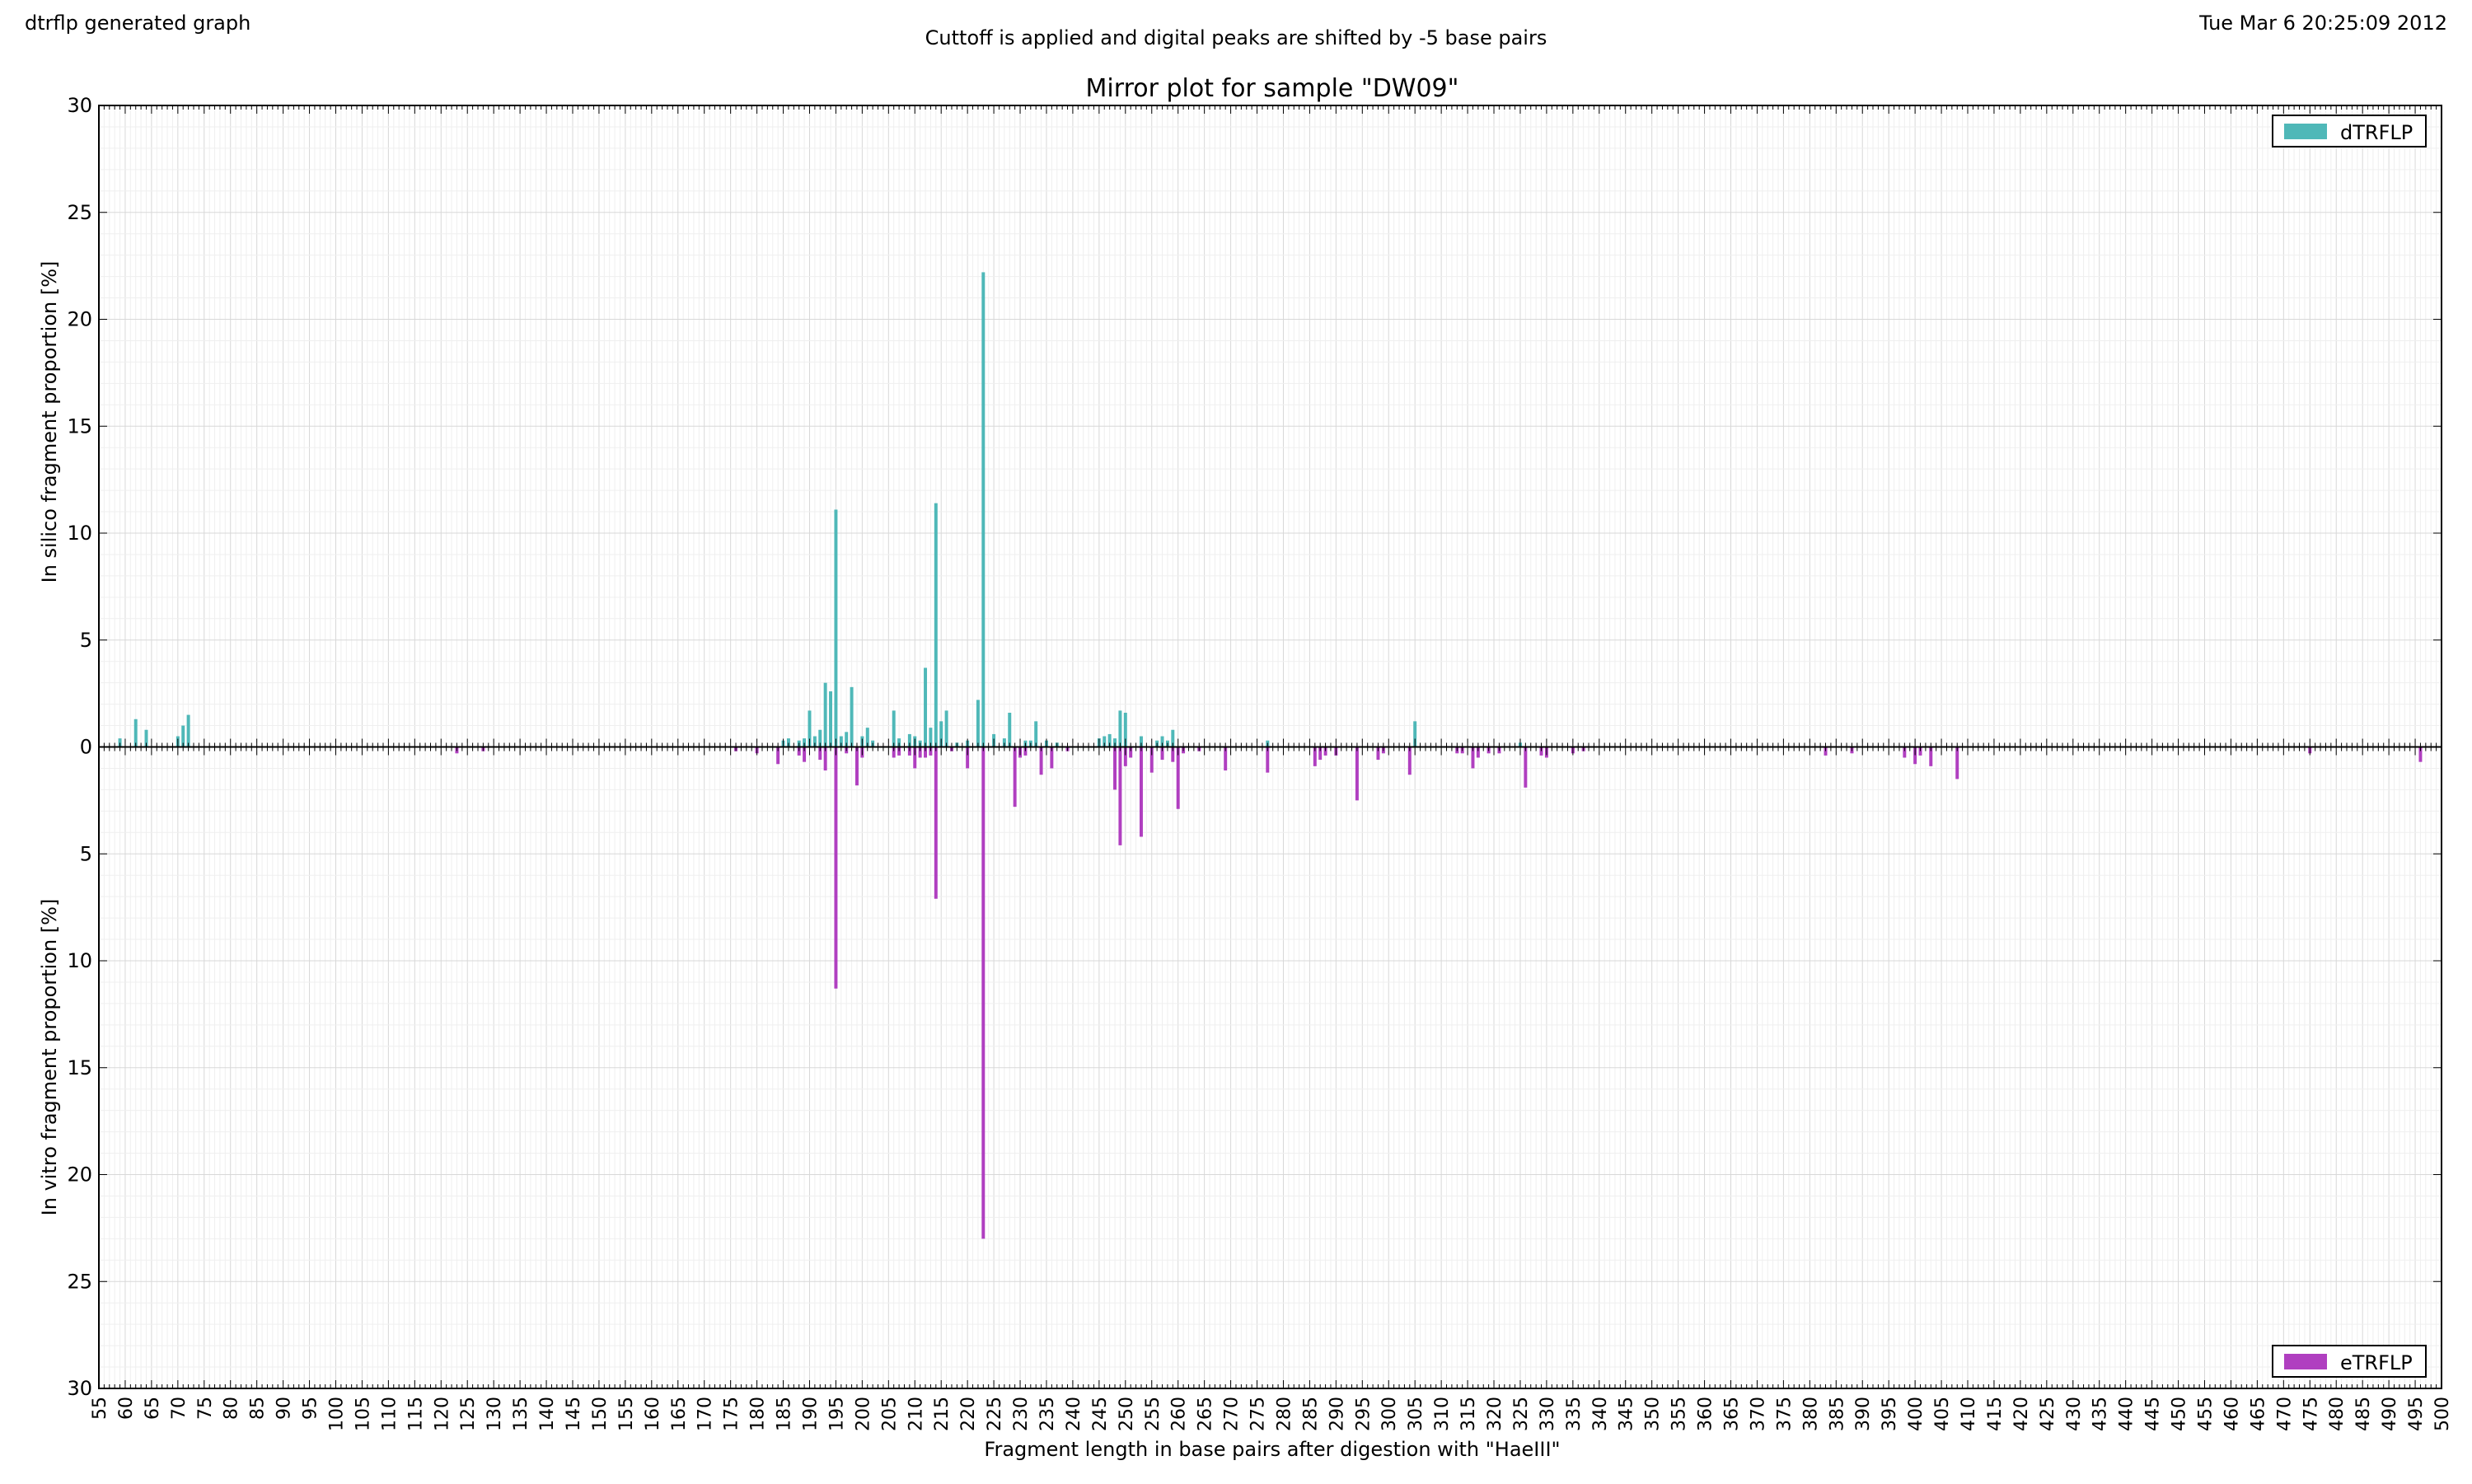 This screenshot has height=1484, width=2472. Describe the element at coordinates (2363, 1414) in the screenshot. I see `x-tick-label: 485` at that location.